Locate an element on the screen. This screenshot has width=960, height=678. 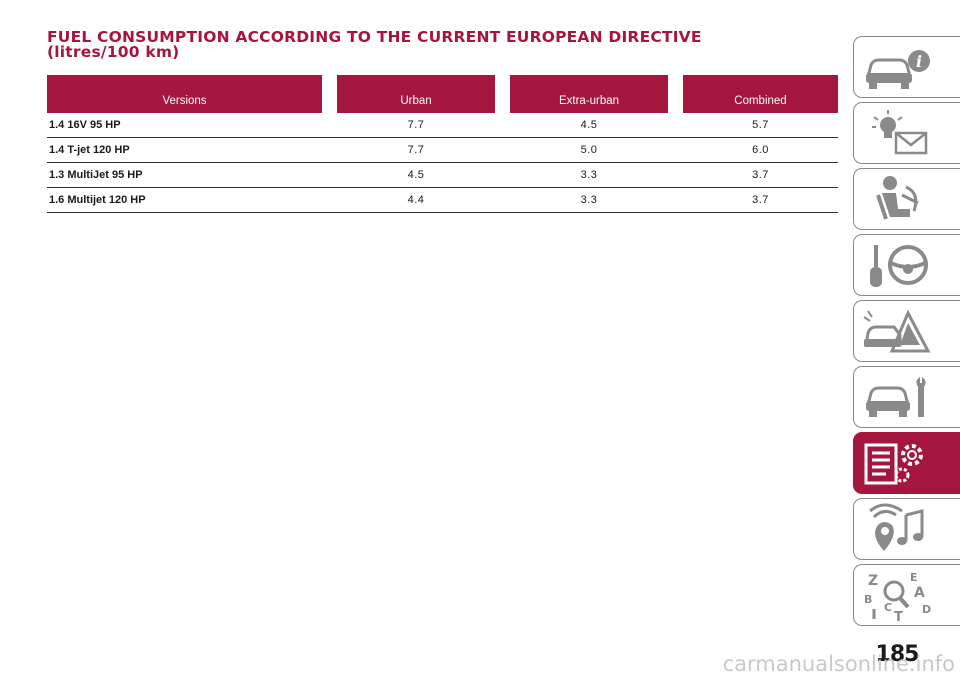
tab-safety is located at coordinates (906, 199).